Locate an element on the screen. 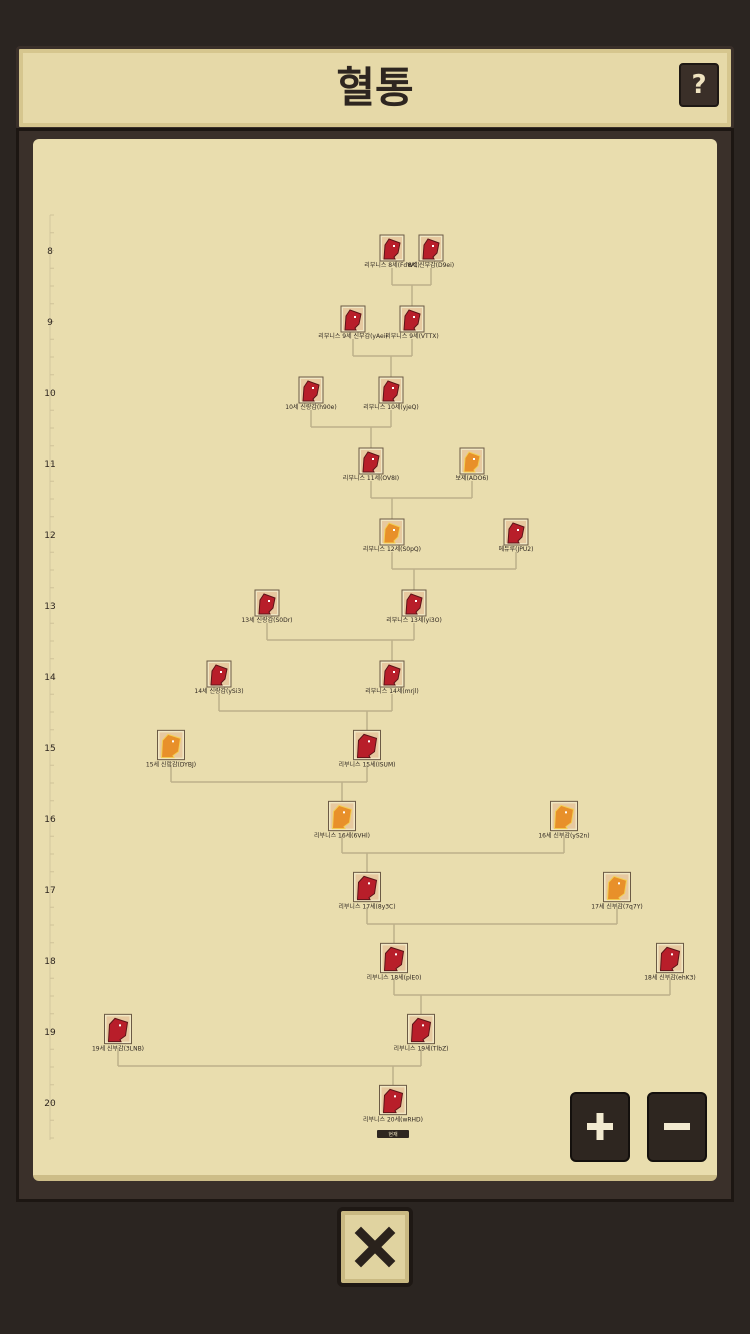 Image resolution: width=750 pixels, height=1334 pixels. zoom-out-button is located at coordinates (677, 1127).